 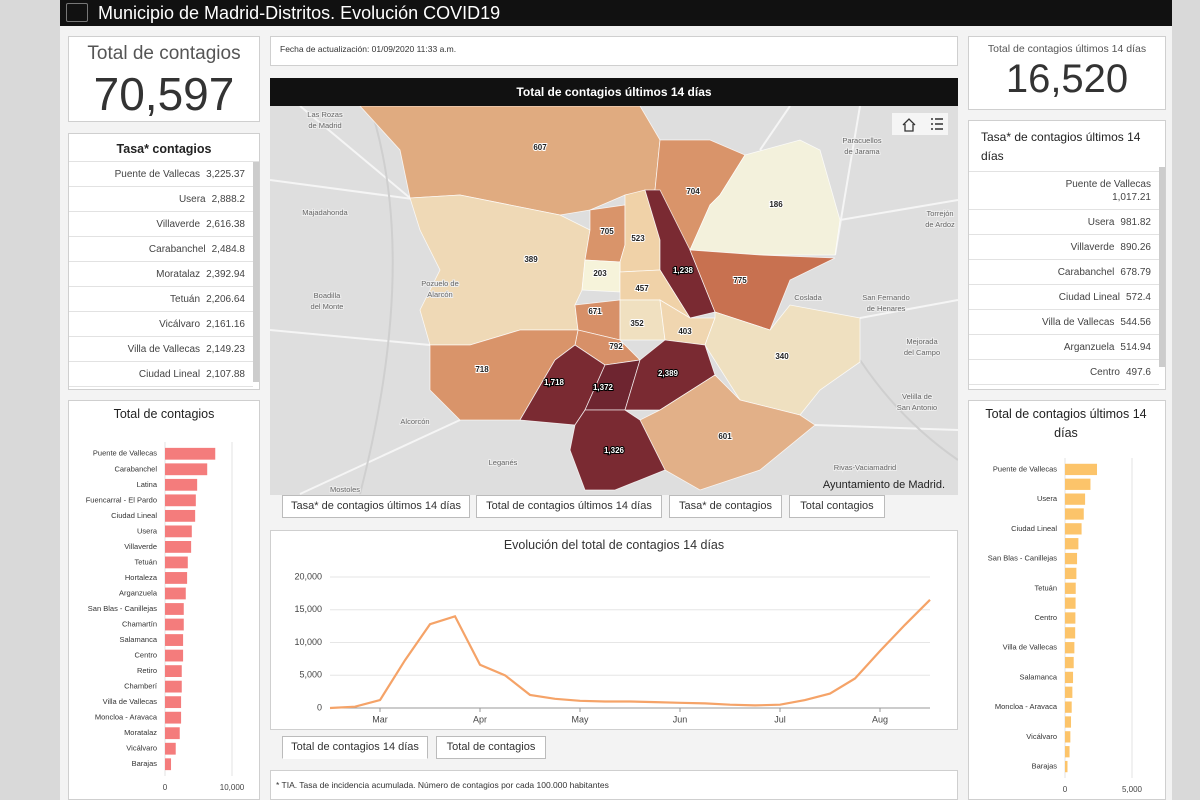 I want to click on row-value: 2,206.64, so click(x=225, y=299).